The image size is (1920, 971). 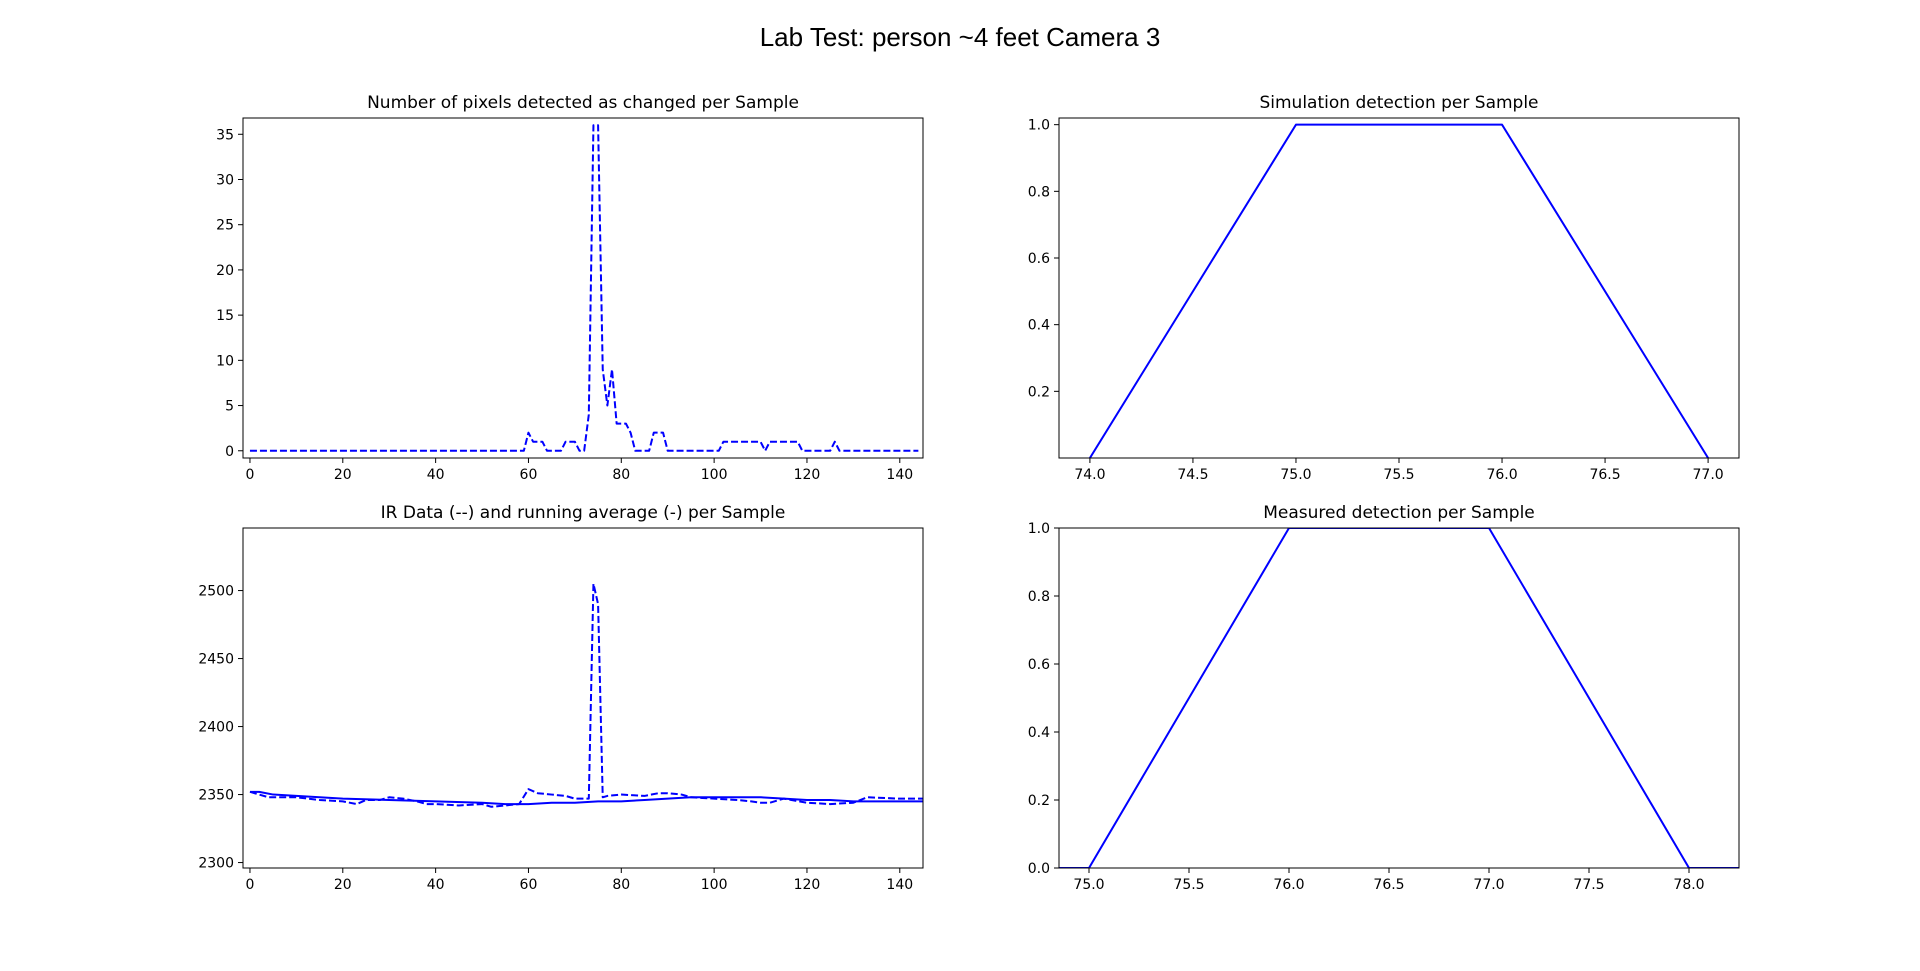 I want to click on x-tick-label: 74.5, so click(x=1192, y=475).